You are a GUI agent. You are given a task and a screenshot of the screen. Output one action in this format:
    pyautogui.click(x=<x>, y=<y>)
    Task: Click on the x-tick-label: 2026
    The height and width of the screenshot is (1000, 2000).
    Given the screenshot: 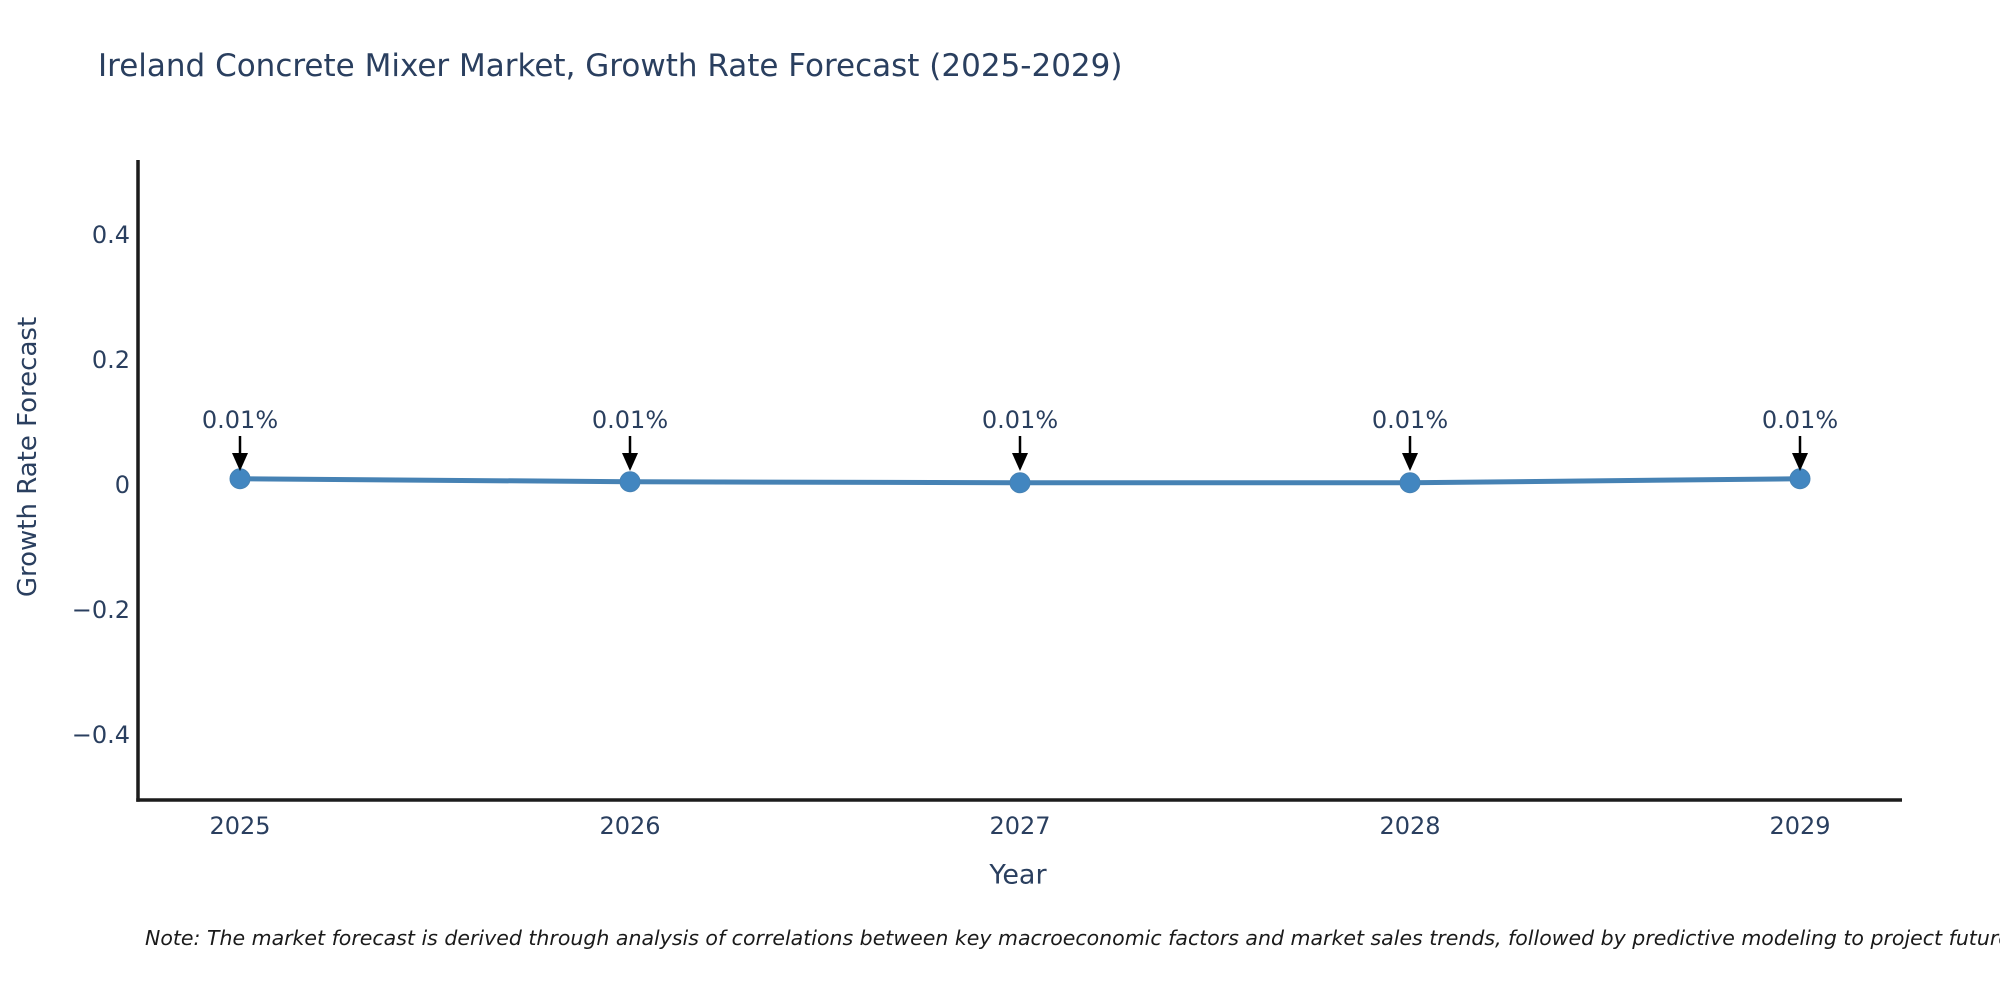 What is the action you would take?
    pyautogui.click(x=629, y=826)
    